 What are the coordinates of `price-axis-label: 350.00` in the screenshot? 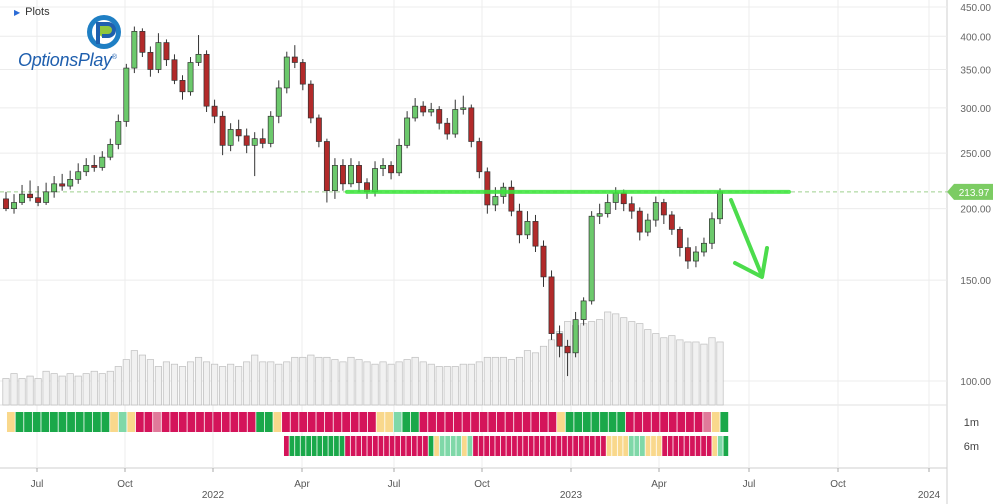 It's located at (975, 70).